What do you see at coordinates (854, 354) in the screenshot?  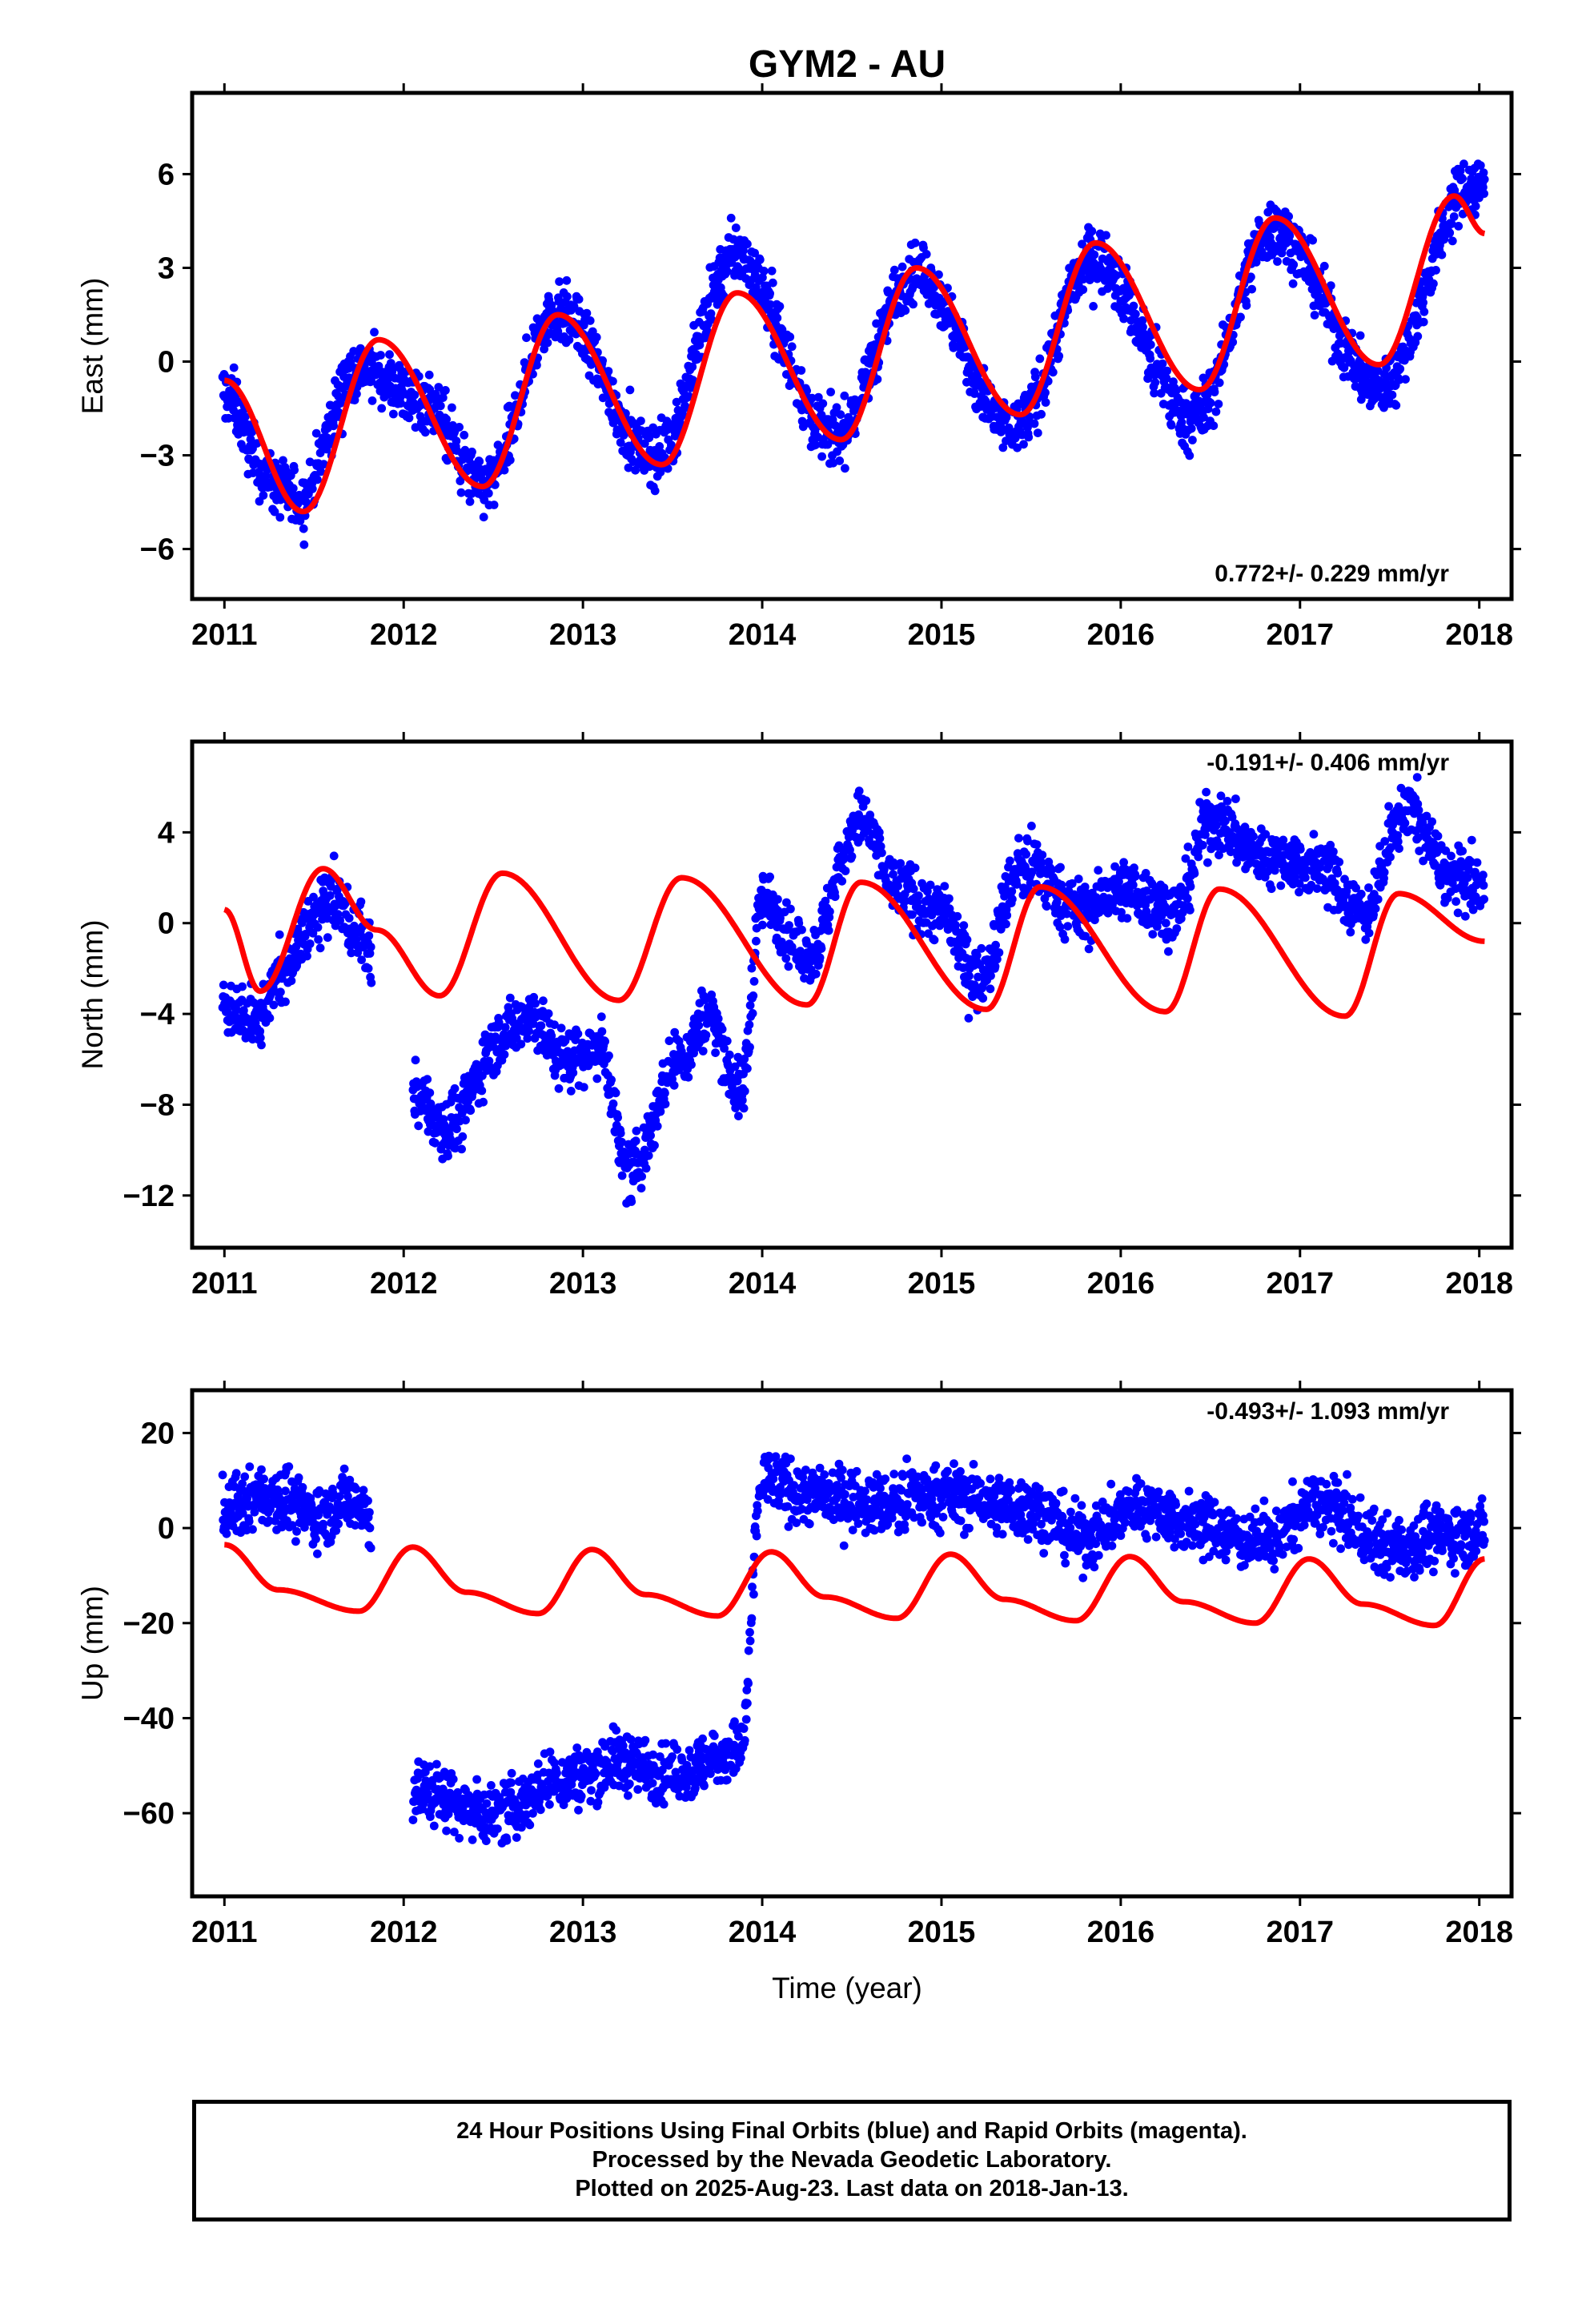 I see `model-curve-east` at bounding box center [854, 354].